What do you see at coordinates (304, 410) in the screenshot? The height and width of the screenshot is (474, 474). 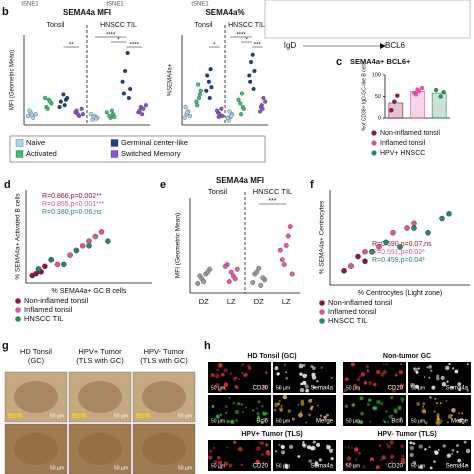 I see `fluorescence-image` at bounding box center [304, 410].